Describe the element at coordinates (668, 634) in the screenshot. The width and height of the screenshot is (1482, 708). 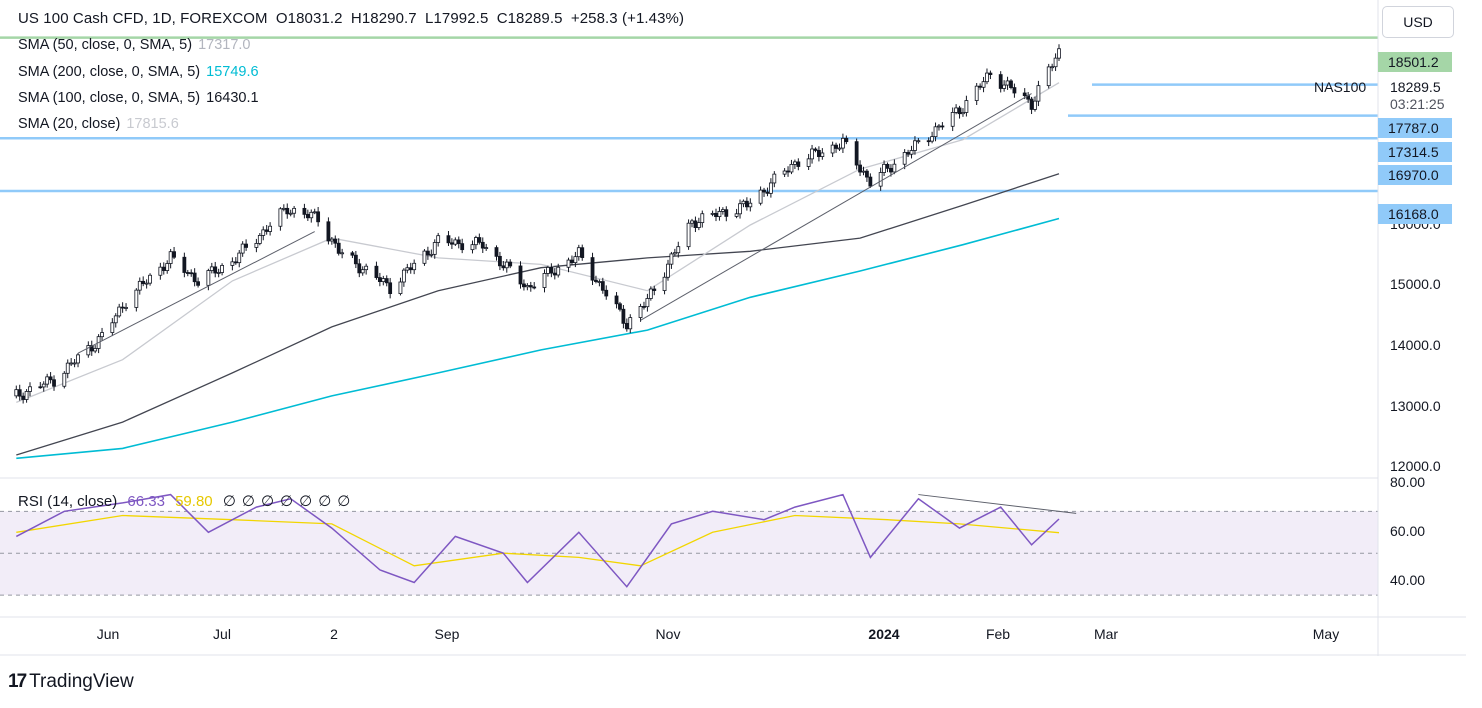
I see `x-tick-label: Nov` at that location.